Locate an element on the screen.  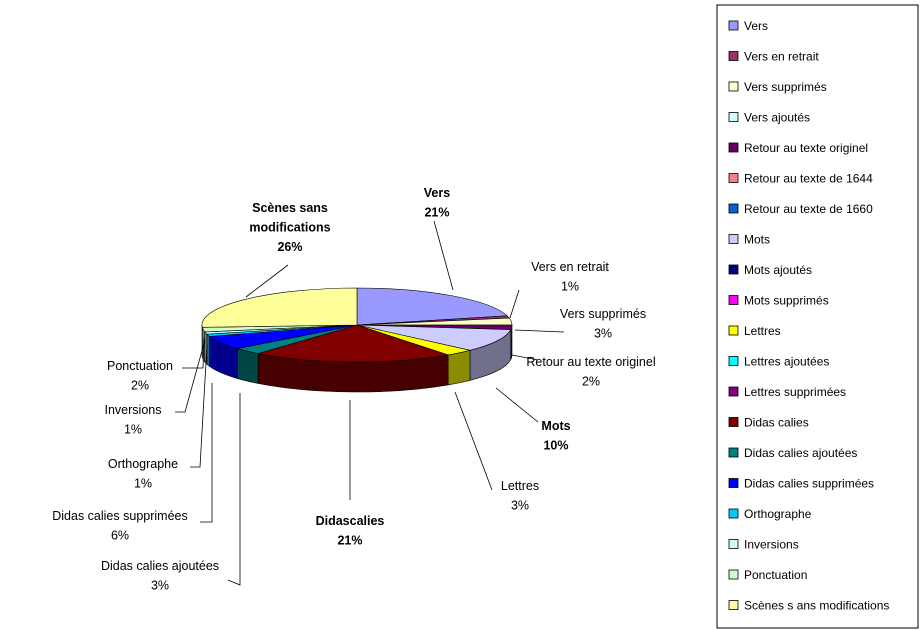
legend-label: Retour au texte de 1660 is located at coordinates (808, 209).